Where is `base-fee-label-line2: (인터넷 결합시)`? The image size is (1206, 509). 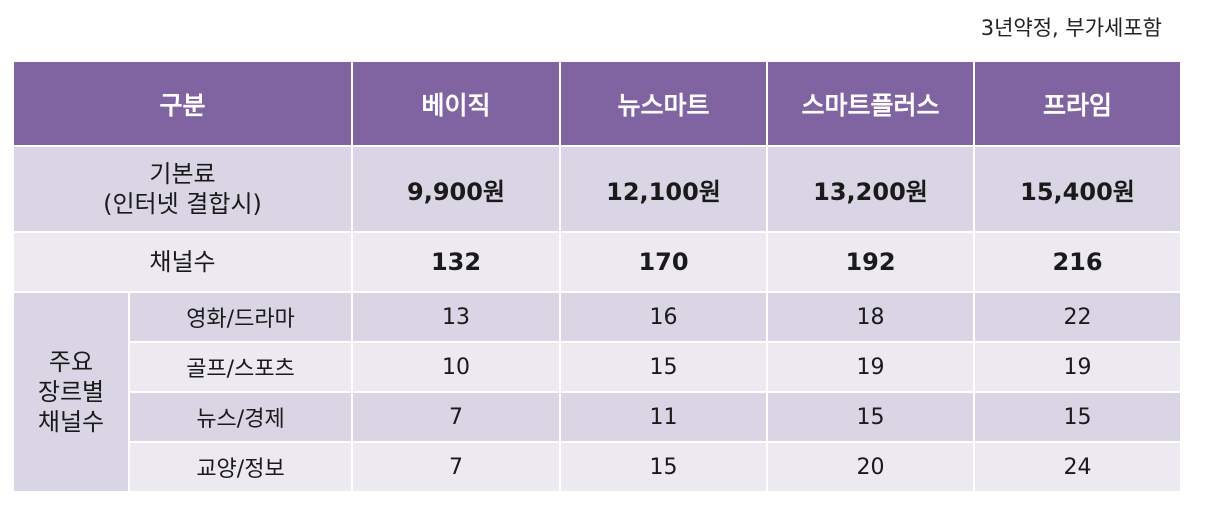 base-fee-label-line2: (인터넷 결합시) is located at coordinates (182, 204).